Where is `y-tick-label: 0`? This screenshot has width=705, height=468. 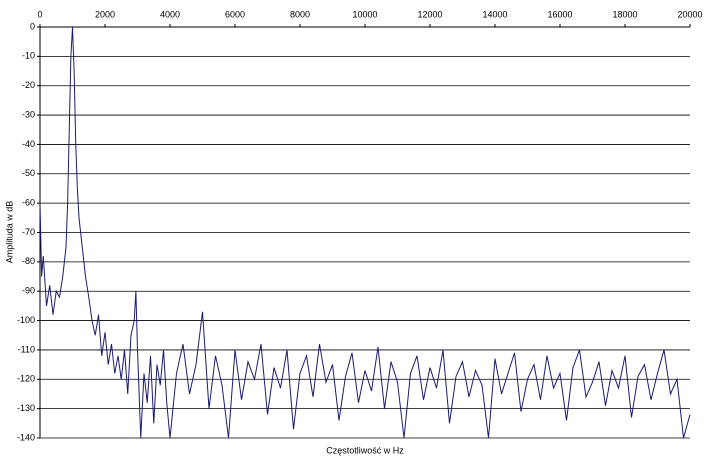 y-tick-label: 0 is located at coordinates (32, 26).